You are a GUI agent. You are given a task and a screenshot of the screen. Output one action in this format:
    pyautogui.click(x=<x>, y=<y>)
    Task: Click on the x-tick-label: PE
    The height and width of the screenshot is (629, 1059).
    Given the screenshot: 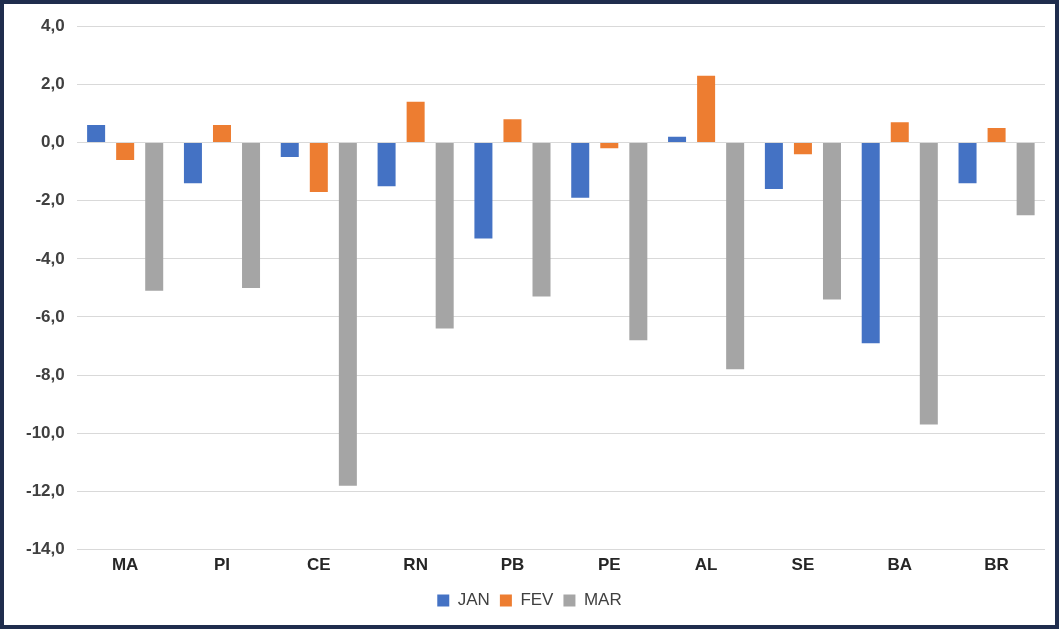 What is the action you would take?
    pyautogui.click(x=609, y=565)
    